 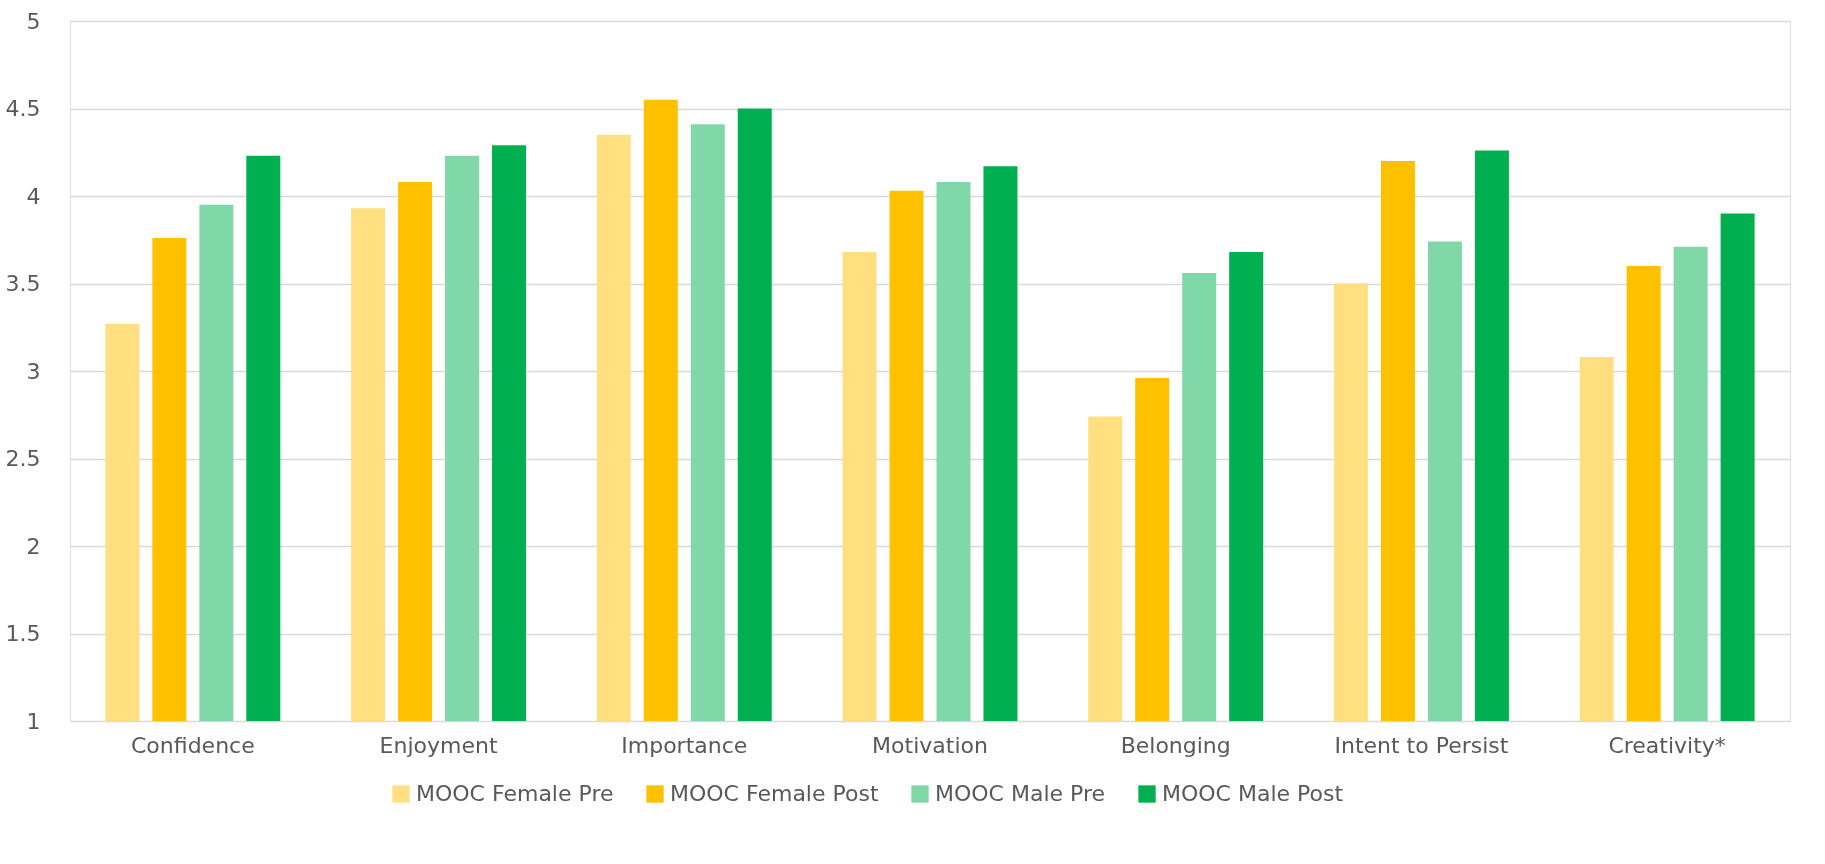 What do you see at coordinates (33, 371) in the screenshot?
I see `y-tick-label: 3` at bounding box center [33, 371].